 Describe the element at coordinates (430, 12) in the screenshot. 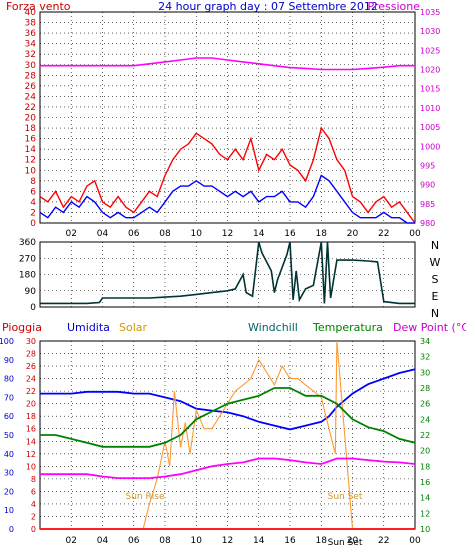

I see `pressure-axis-tick: 1035` at that location.